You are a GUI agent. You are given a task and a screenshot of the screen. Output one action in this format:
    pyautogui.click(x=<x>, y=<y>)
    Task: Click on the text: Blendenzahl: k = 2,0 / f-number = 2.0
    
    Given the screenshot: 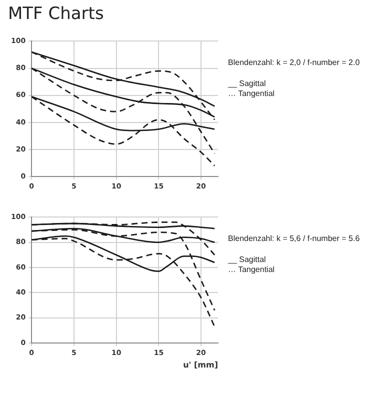 What is the action you would take?
    pyautogui.click(x=294, y=63)
    